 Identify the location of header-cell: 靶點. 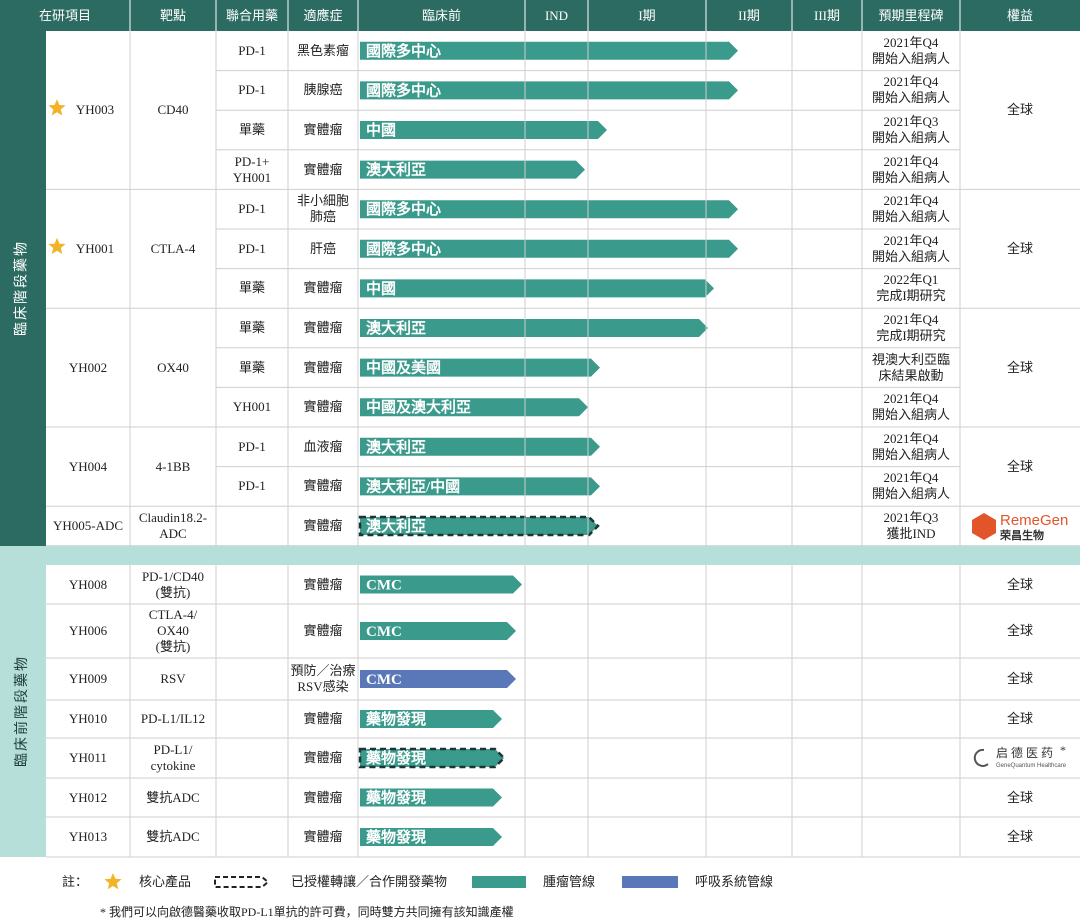
(172, 15).